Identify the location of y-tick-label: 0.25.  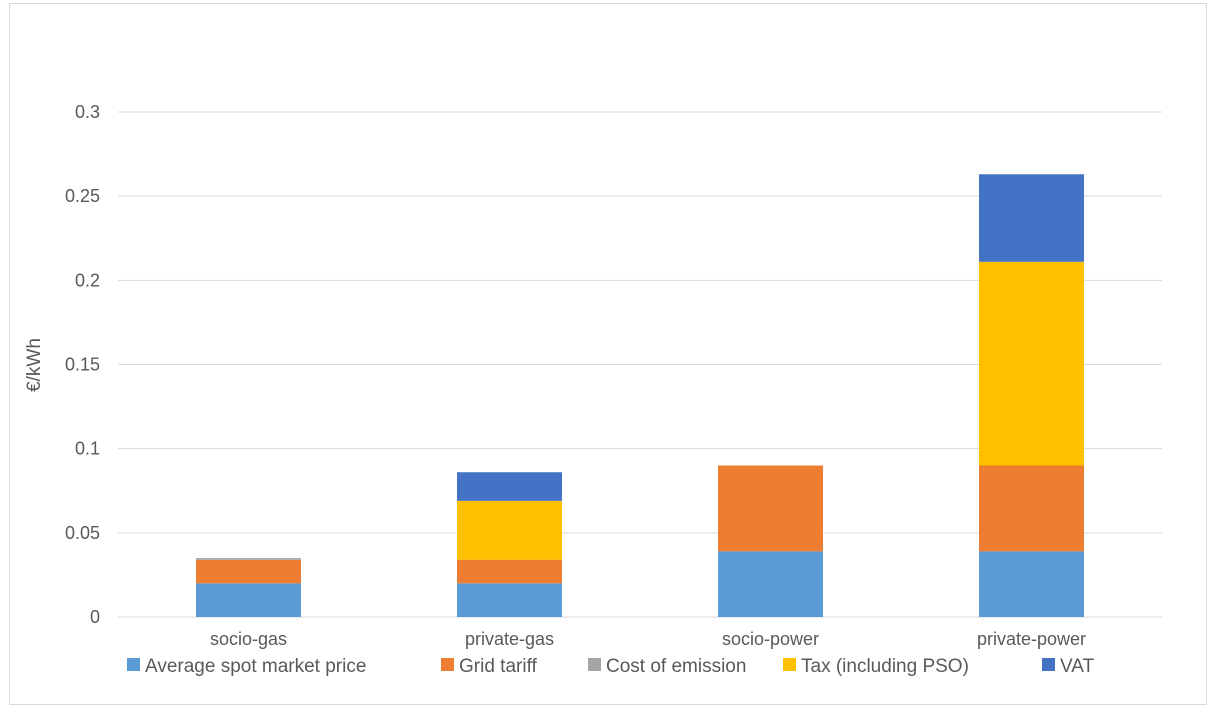
(82, 196).